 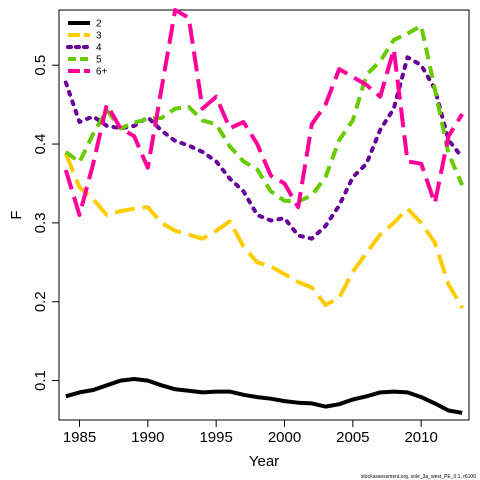 I want to click on x-tick-label: 1990, so click(x=147, y=437).